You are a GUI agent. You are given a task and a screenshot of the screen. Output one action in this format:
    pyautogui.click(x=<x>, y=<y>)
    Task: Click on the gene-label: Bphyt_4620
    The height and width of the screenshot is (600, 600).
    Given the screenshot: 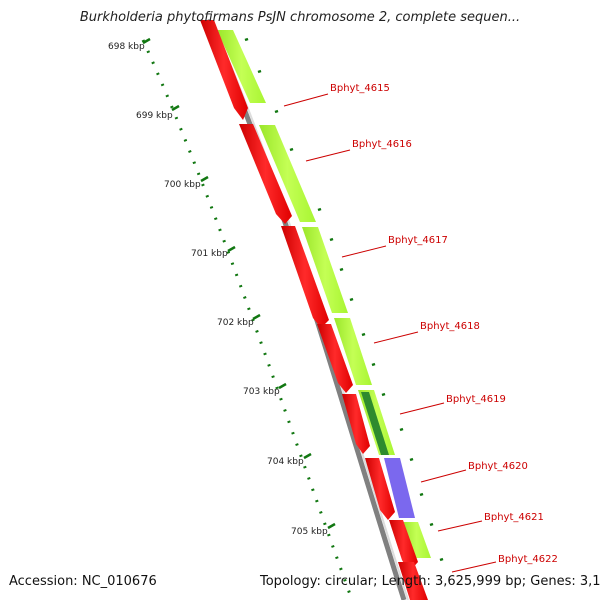 What is the action you would take?
    pyautogui.click(x=498, y=466)
    